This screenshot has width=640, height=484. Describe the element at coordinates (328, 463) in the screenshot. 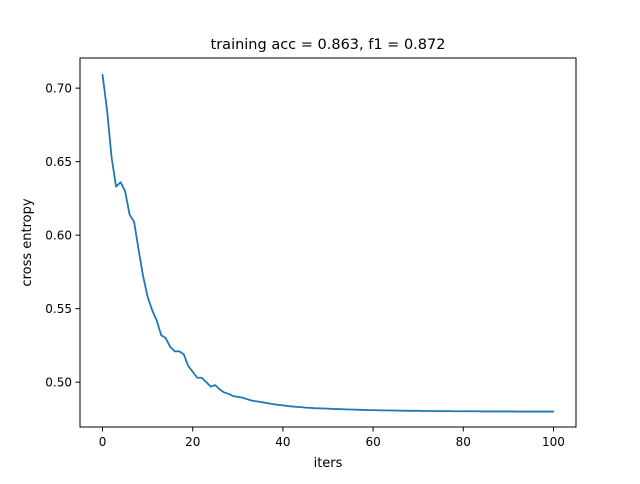

I see `x-axis-label: iters` at that location.